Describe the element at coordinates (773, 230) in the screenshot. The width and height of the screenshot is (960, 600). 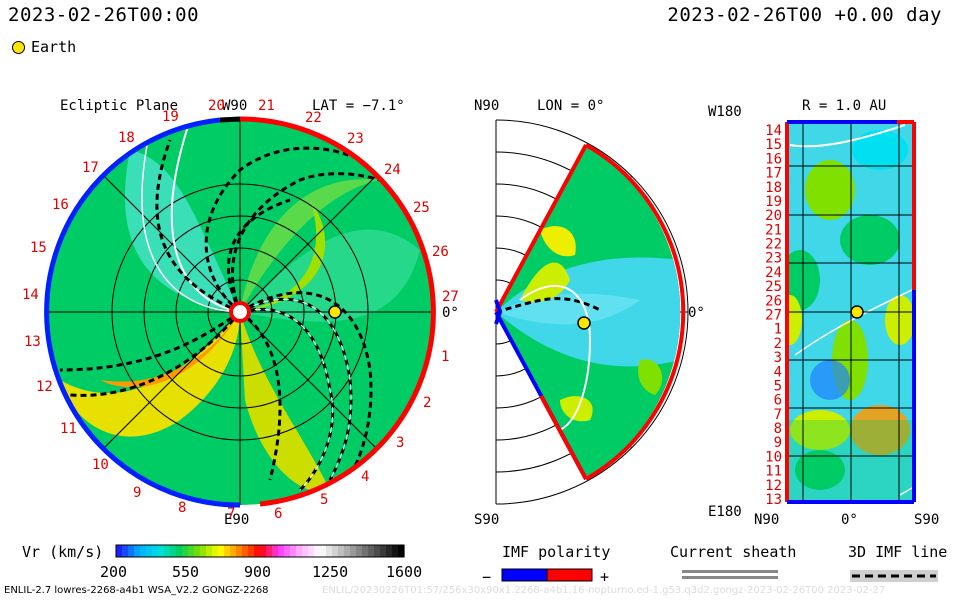
I see `radial-y-label: 21` at that location.